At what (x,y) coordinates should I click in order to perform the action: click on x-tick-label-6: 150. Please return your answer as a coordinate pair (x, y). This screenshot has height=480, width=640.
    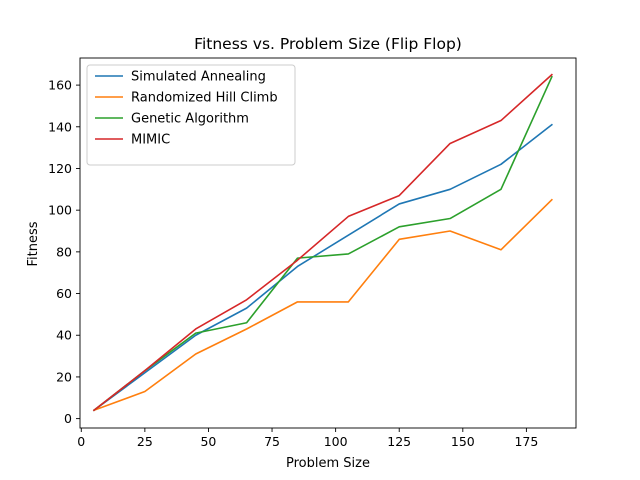
    Looking at the image, I should click on (463, 441).